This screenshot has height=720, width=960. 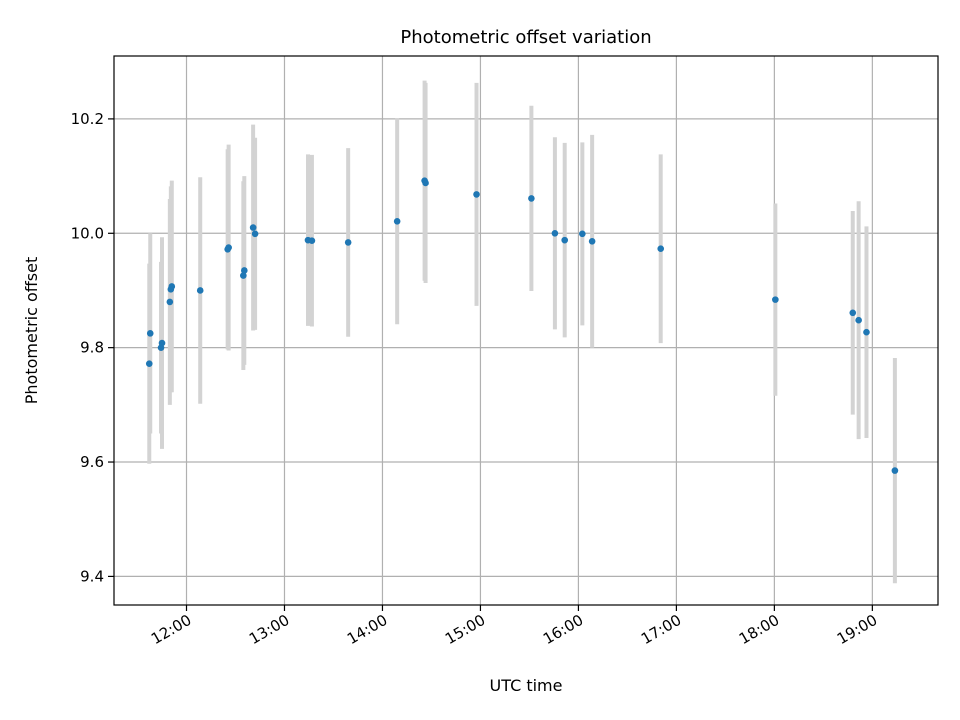 I want to click on chart-title: Photometric offset variation, so click(x=525, y=37).